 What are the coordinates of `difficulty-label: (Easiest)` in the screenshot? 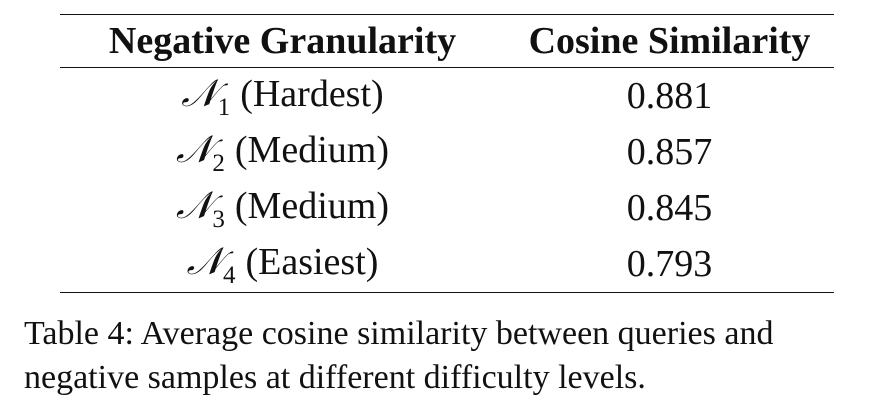 It's located at (312, 262).